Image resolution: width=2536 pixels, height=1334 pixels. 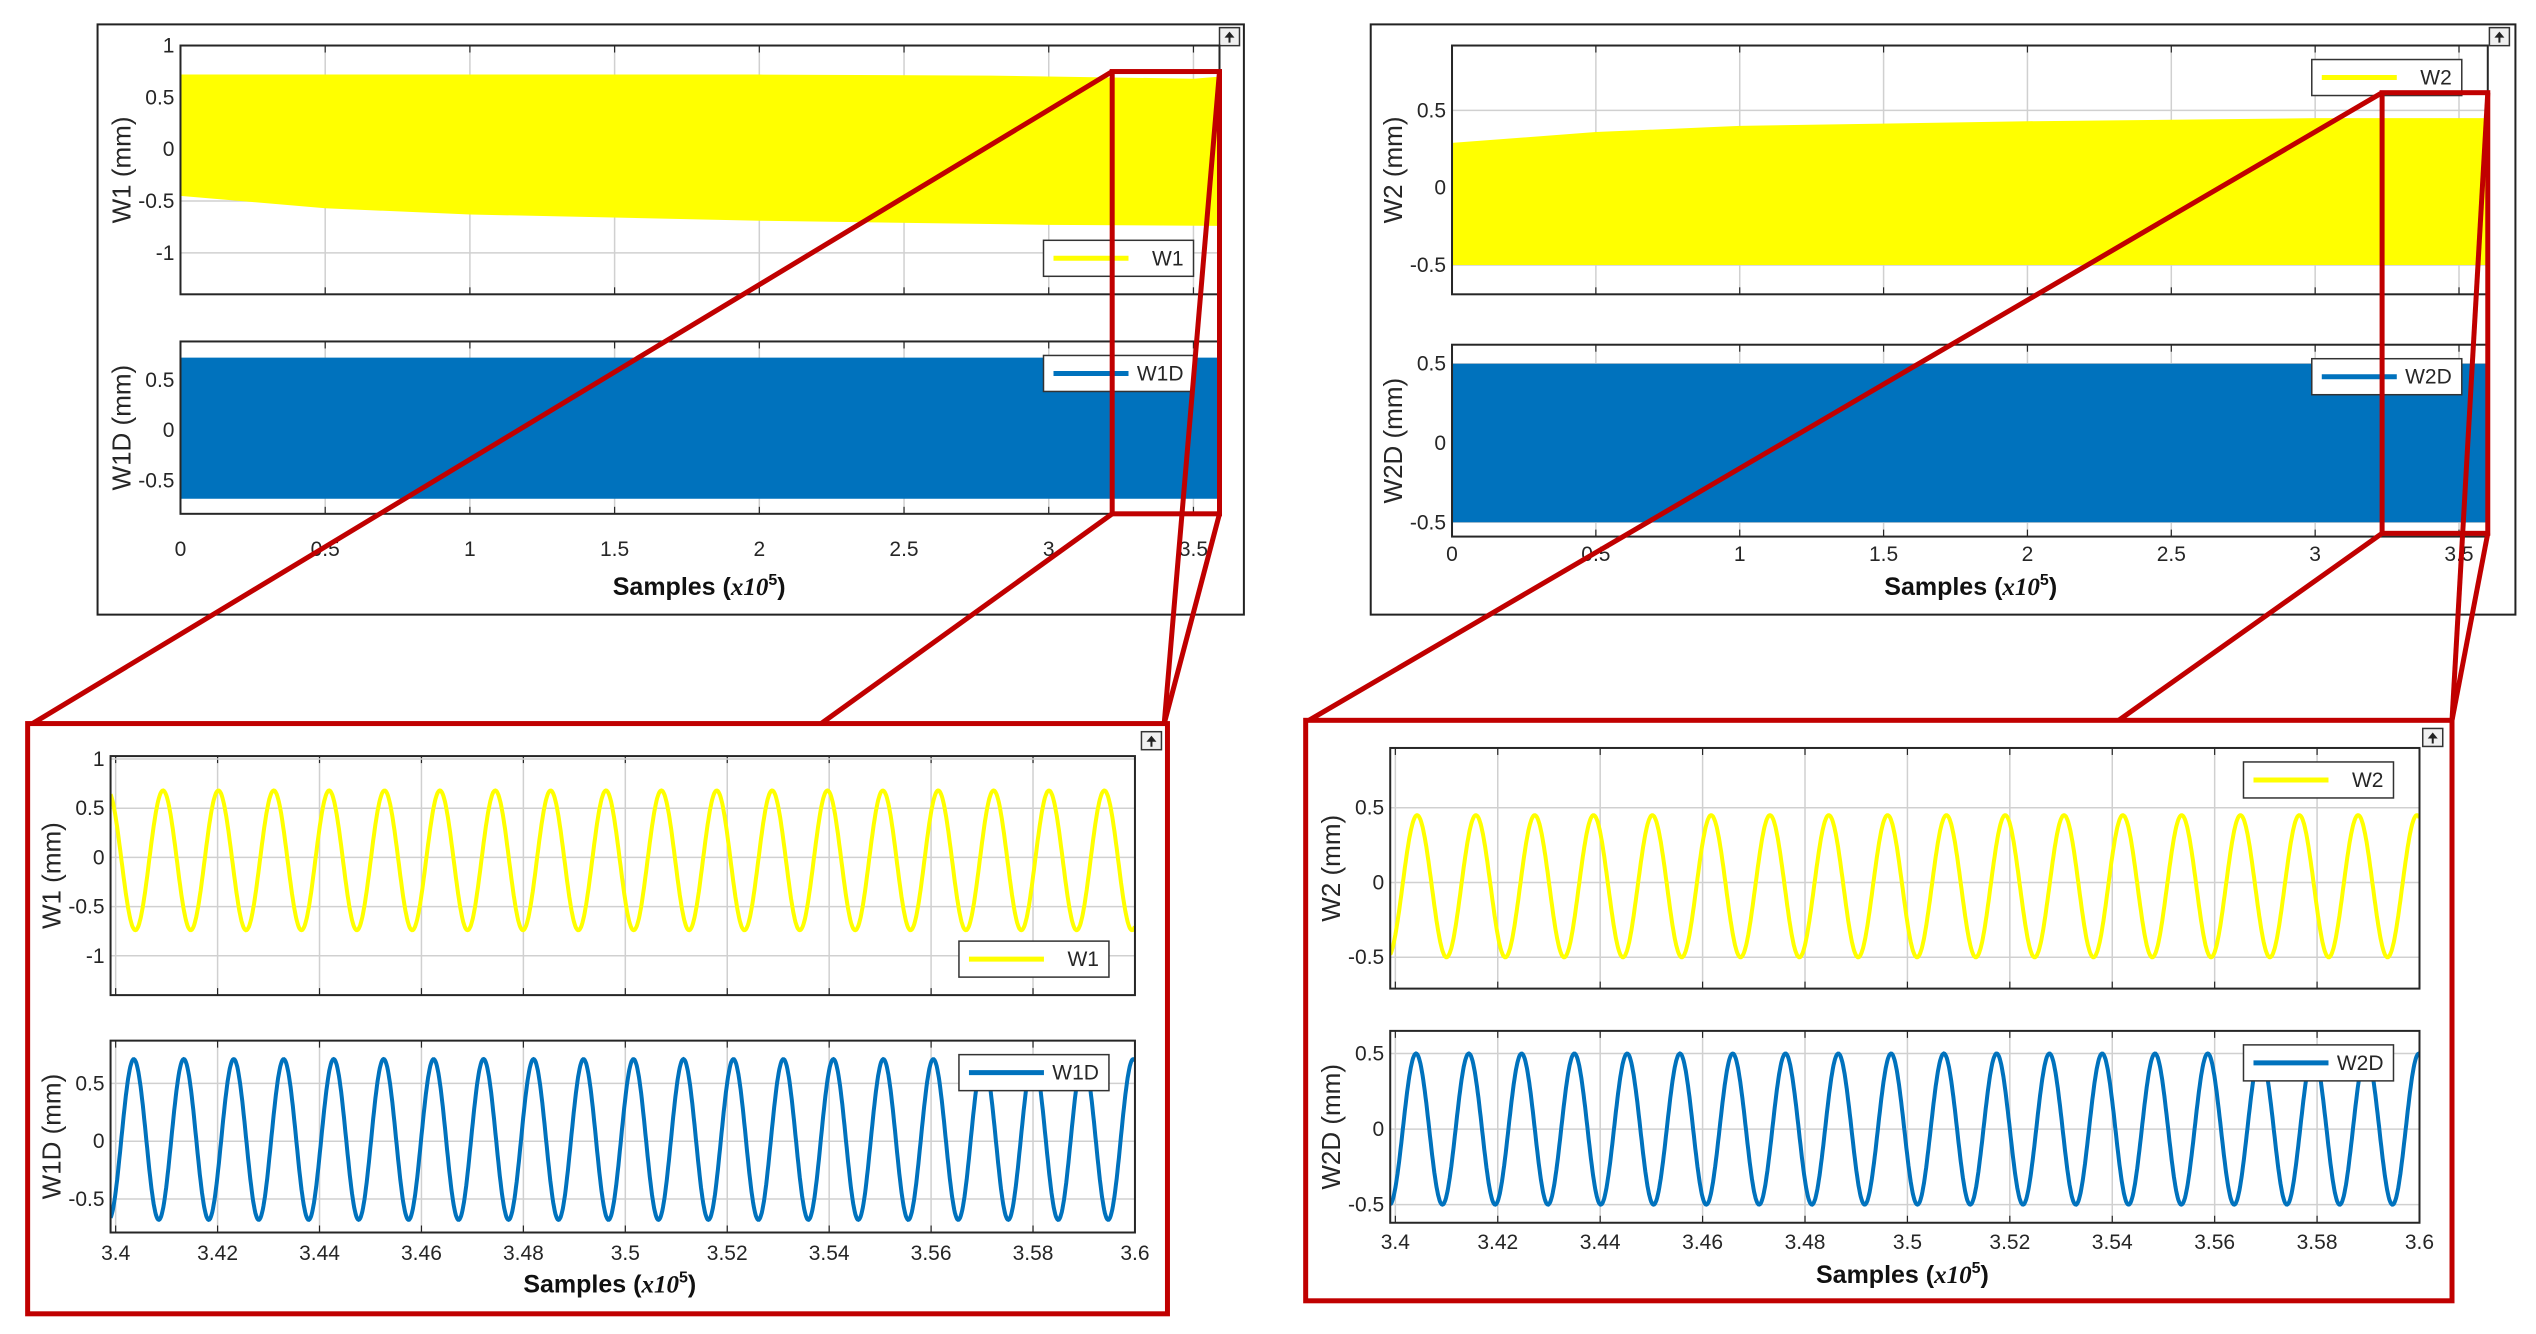 I want to click on legend-label: W2D, so click(x=2428, y=377).